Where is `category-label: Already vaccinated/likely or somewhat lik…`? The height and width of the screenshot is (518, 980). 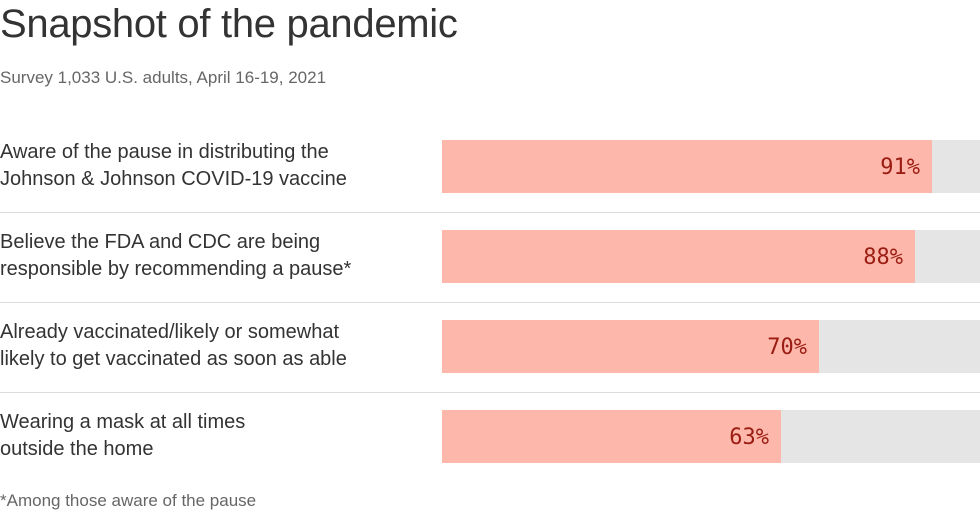 category-label: Already vaccinated/likely or somewhat lik… is located at coordinates (215, 346).